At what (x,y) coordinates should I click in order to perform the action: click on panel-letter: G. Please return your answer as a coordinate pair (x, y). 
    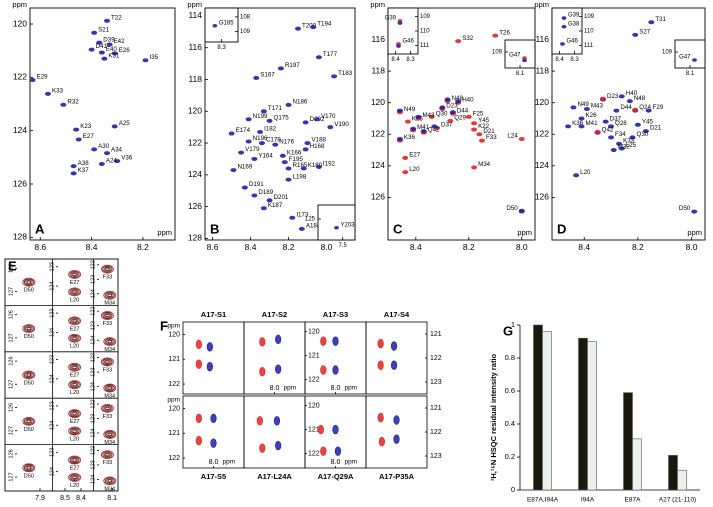
    Looking at the image, I should click on (508, 330).